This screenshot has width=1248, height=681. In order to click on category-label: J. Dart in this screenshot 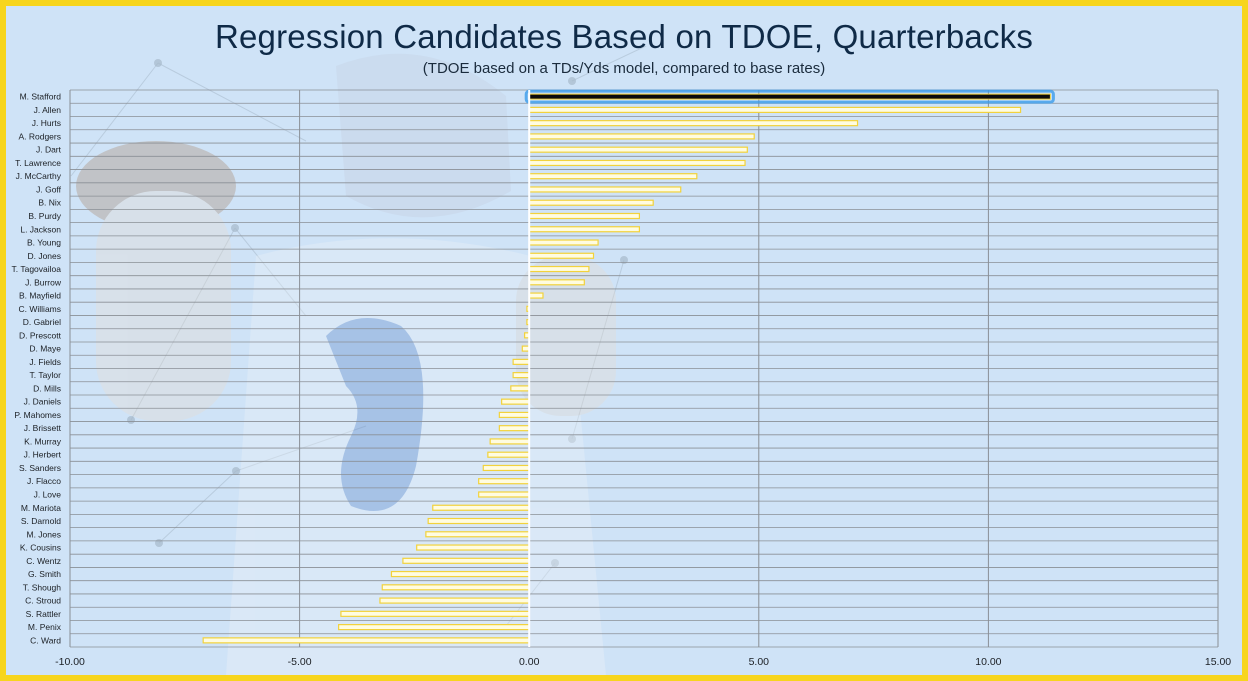, I will do `click(49, 150)`.